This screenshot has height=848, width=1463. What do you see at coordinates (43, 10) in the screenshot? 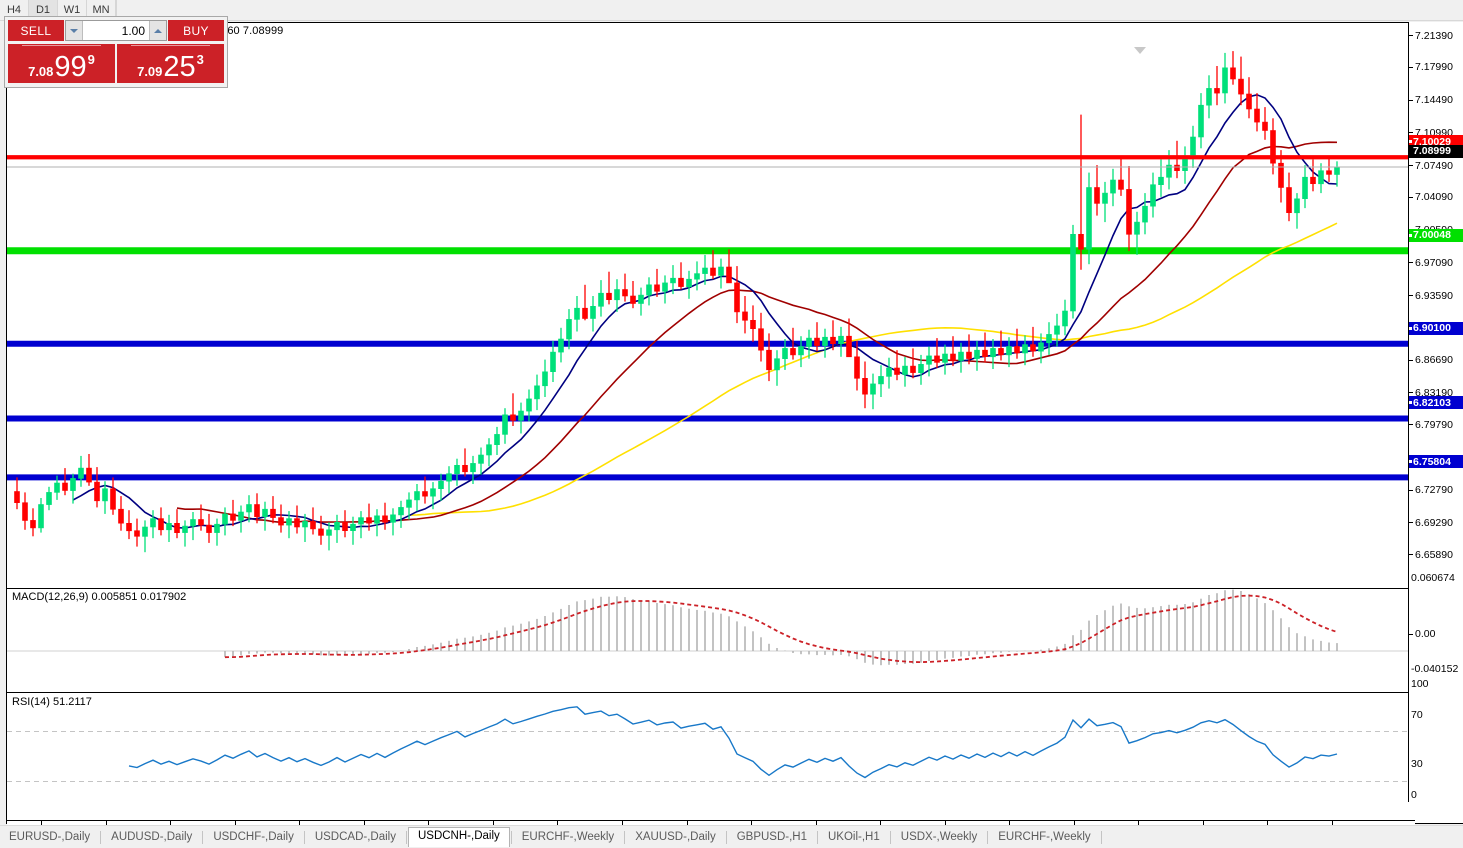
I see `timeframe-button-d1: D1` at bounding box center [43, 10].